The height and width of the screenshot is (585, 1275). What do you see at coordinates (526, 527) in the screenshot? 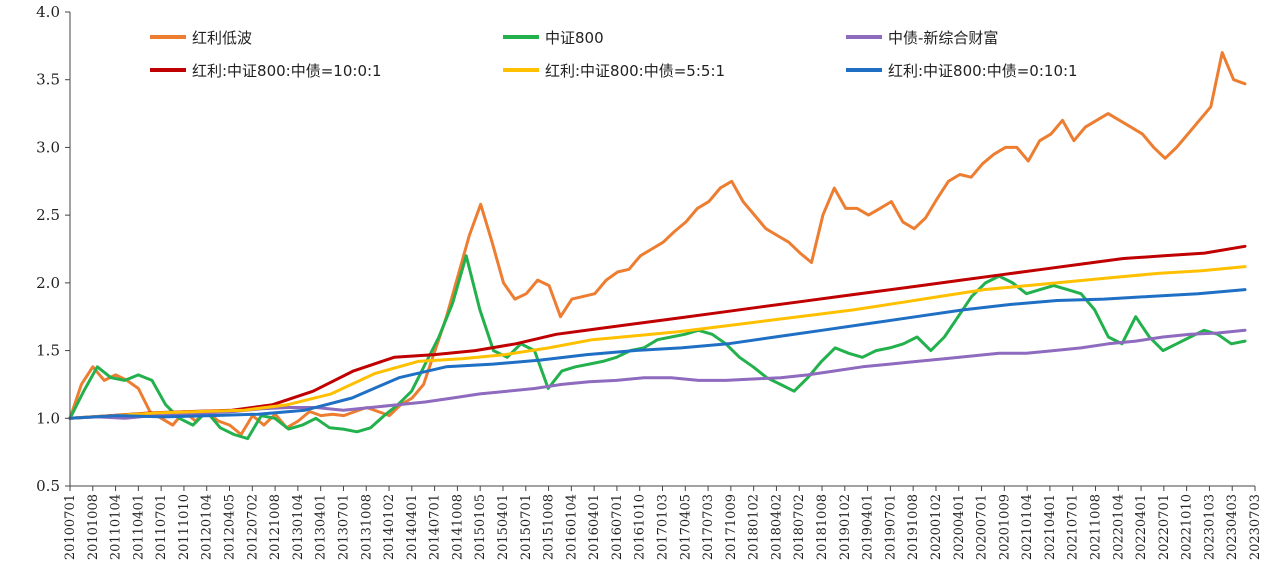
I see `x-tick-label: 20150701` at bounding box center [526, 527].